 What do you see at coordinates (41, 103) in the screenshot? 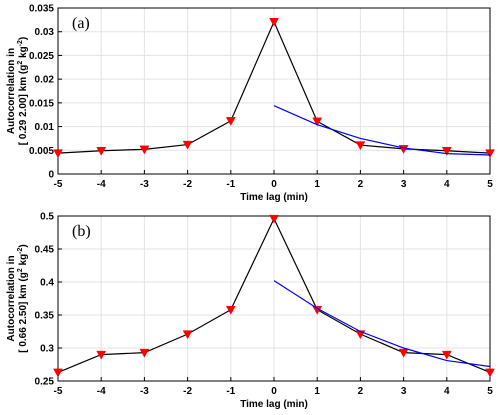
I see `y-tick-label: 0.015` at bounding box center [41, 103].